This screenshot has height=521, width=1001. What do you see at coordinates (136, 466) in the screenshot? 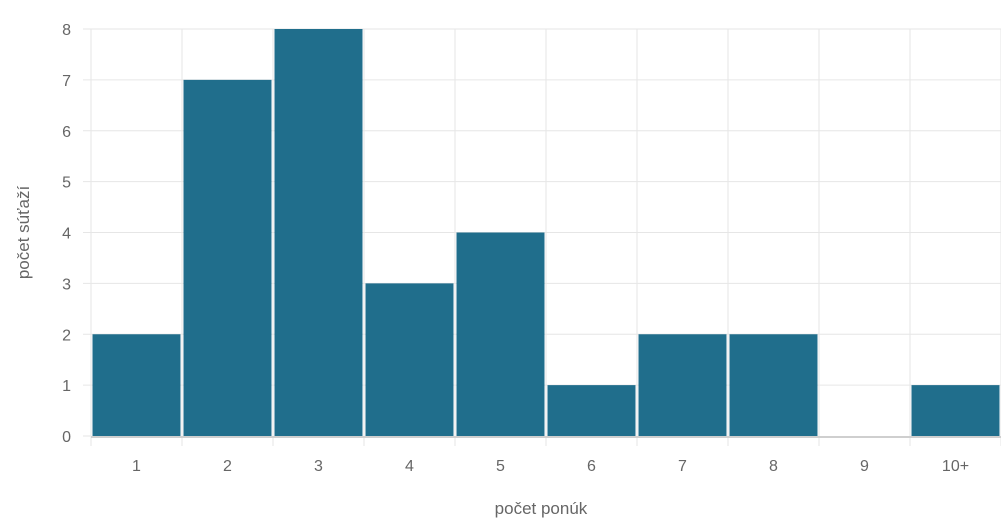
I see `x-tick-label: 1` at bounding box center [136, 466].